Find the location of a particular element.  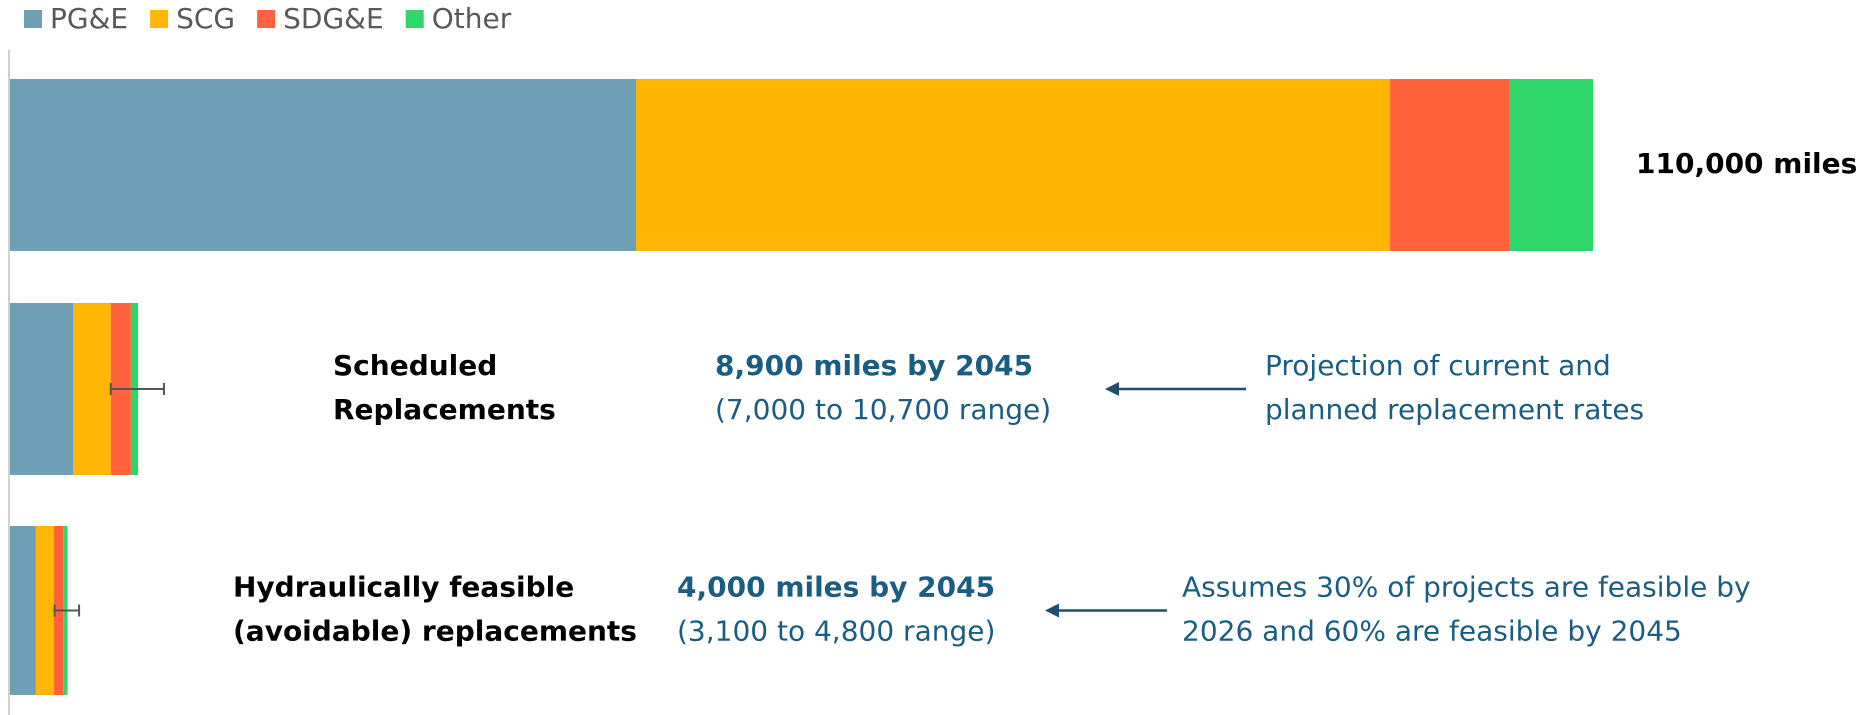

total-label: 110,000 miles is located at coordinates (1746, 163).